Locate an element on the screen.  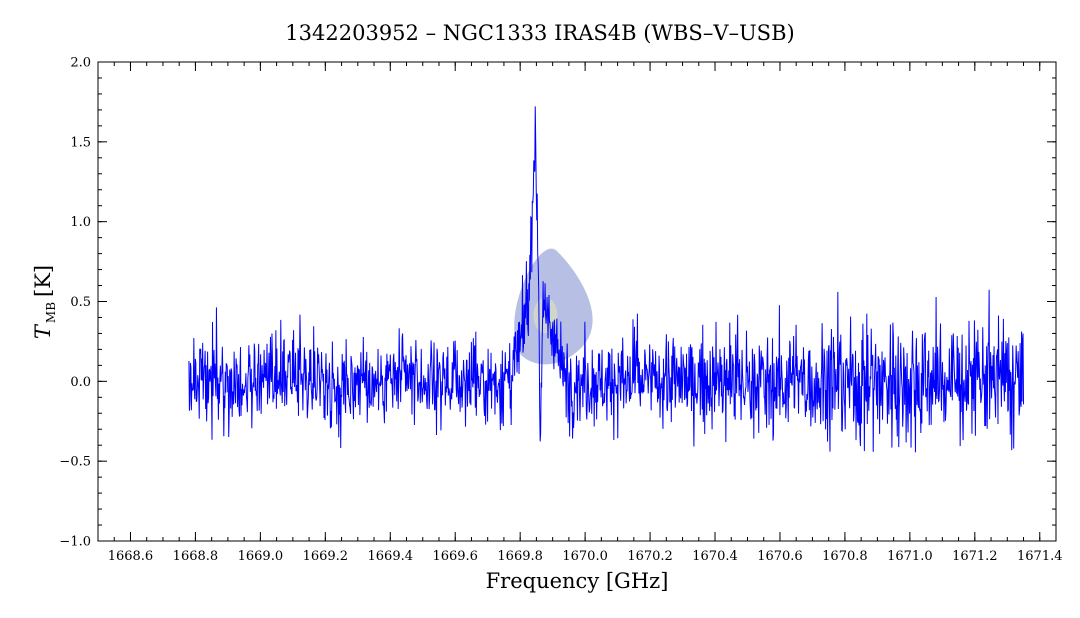
y-axis-label-subscript: MB is located at coordinates (51, 312).